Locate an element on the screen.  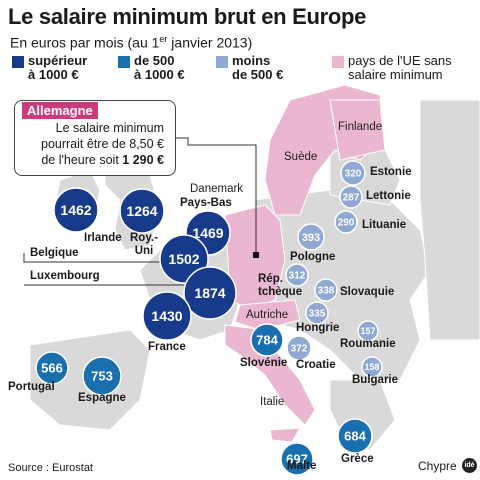
bubble-pologne is located at coordinates (311, 237).